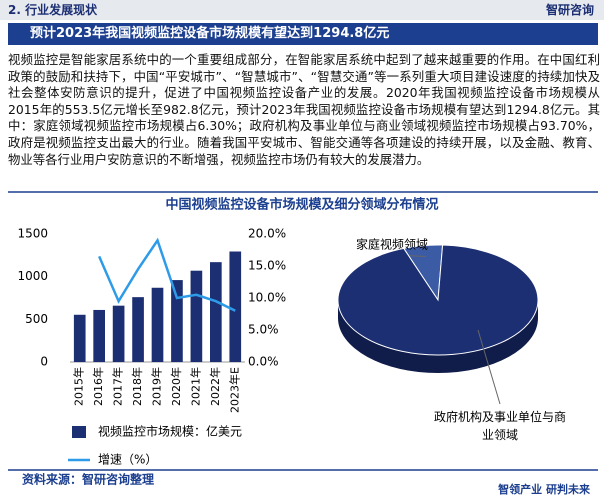 Image resolution: width=604 pixels, height=500 pixels. What do you see at coordinates (267, 266) in the screenshot?
I see `y2-tick-label: 15.0%` at bounding box center [267, 266].